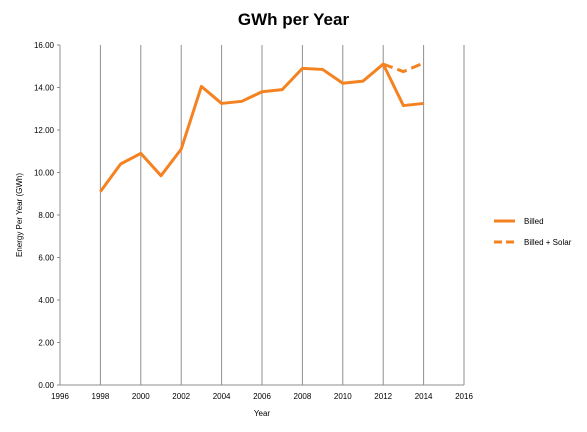 Image resolution: width=587 pixels, height=432 pixels. Describe the element at coordinates (19, 215) in the screenshot. I see `y-axis-label: Energy Per Year (GWh)` at that location.